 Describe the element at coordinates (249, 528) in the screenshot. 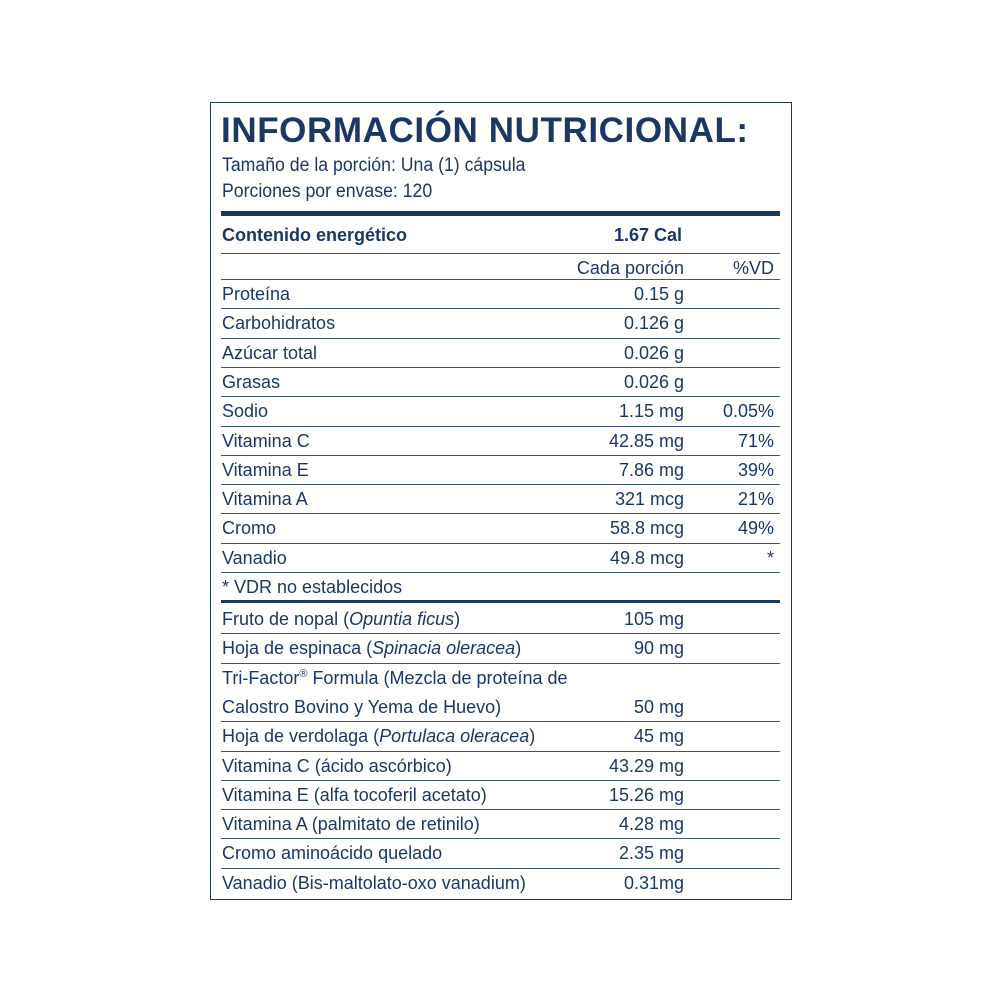

I see `nutrient-name: Cromo` at that location.